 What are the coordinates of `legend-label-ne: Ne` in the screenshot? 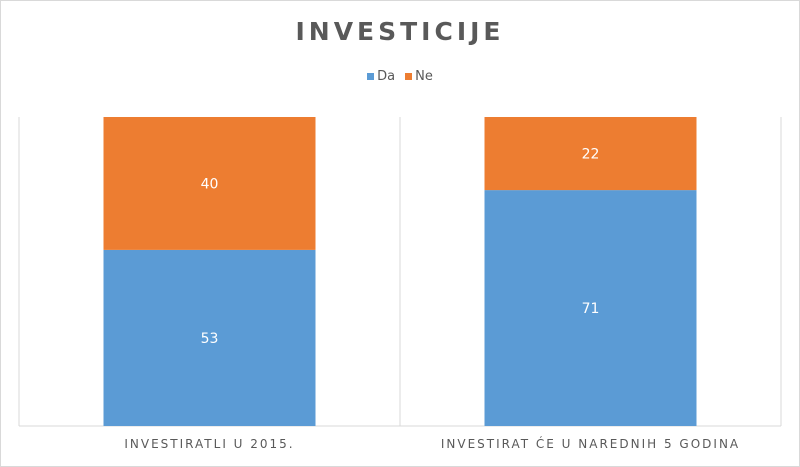 It's located at (424, 76).